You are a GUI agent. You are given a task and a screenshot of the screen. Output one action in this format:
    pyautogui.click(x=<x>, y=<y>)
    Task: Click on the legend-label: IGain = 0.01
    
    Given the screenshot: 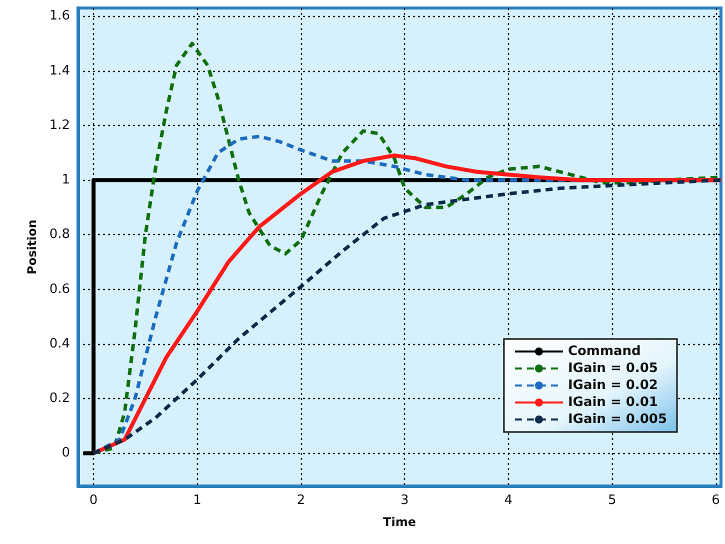 What is the action you would take?
    pyautogui.click(x=613, y=402)
    